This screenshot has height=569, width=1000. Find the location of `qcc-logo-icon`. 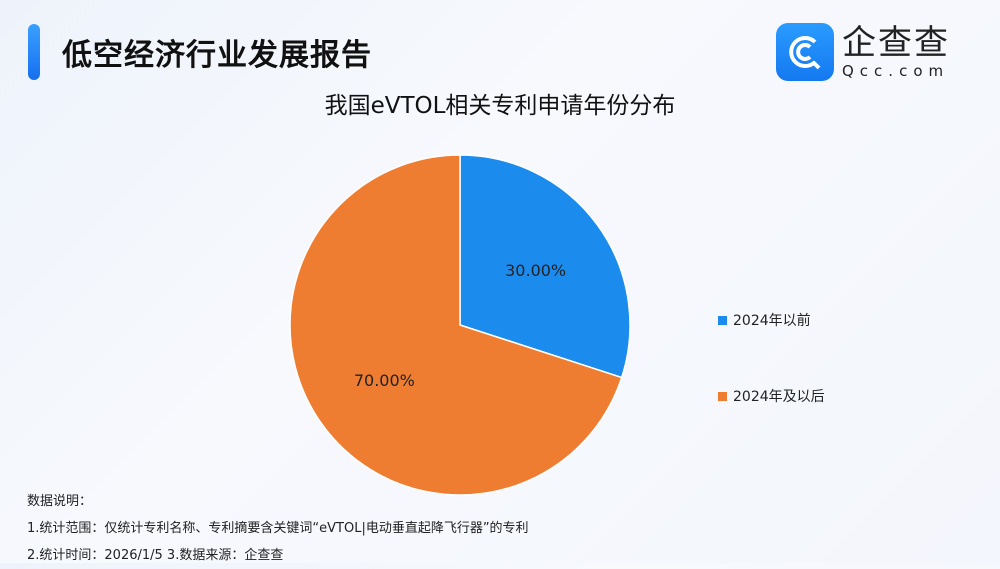

qcc-logo-icon is located at coordinates (805, 52).